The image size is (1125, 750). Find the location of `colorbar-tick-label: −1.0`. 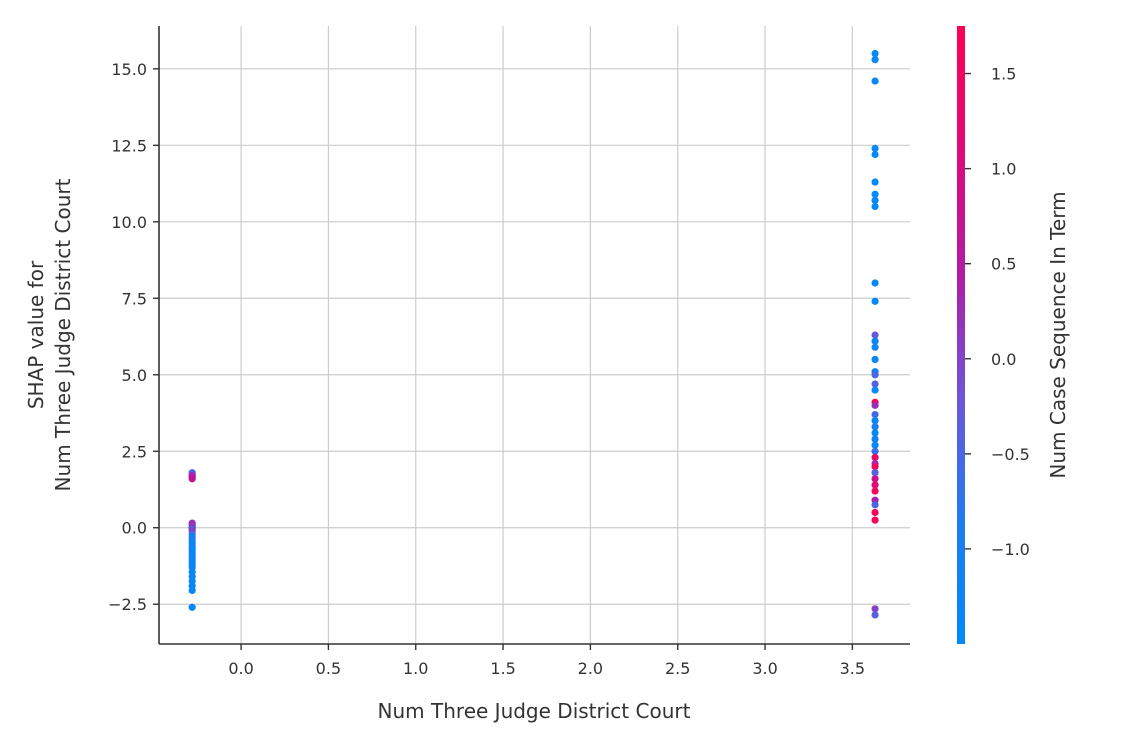

colorbar-tick-label: −1.0 is located at coordinates (1010, 549).